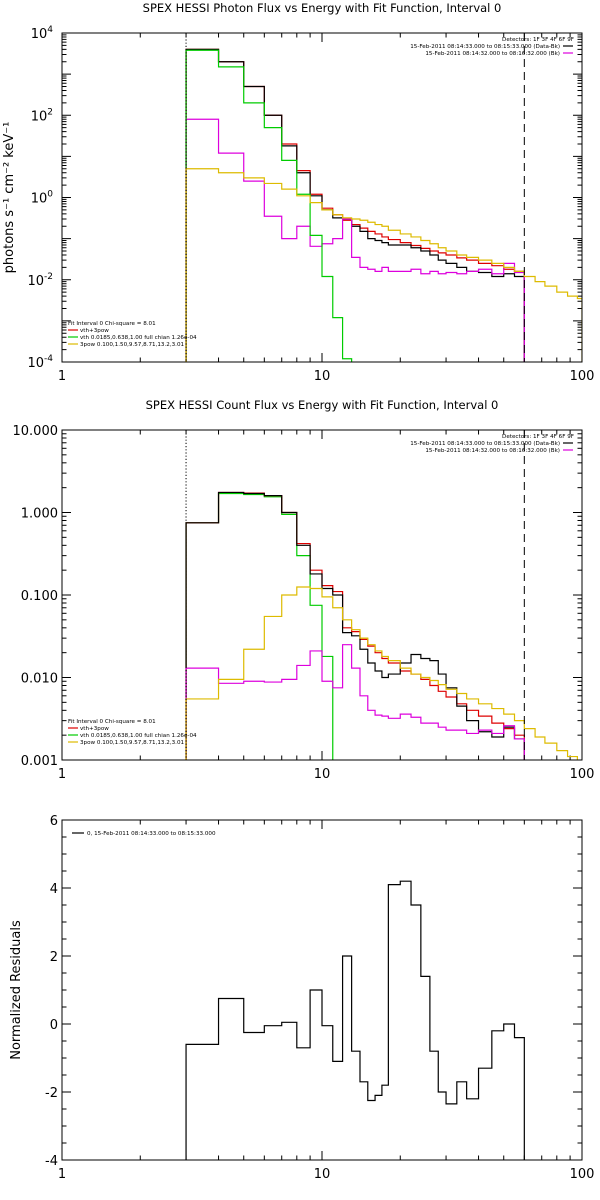 Image resolution: width=600 pixels, height=1200 pixels. What do you see at coordinates (50, 195) in the screenshot?
I see `y-tick-exponent: 0` at bounding box center [50, 195].